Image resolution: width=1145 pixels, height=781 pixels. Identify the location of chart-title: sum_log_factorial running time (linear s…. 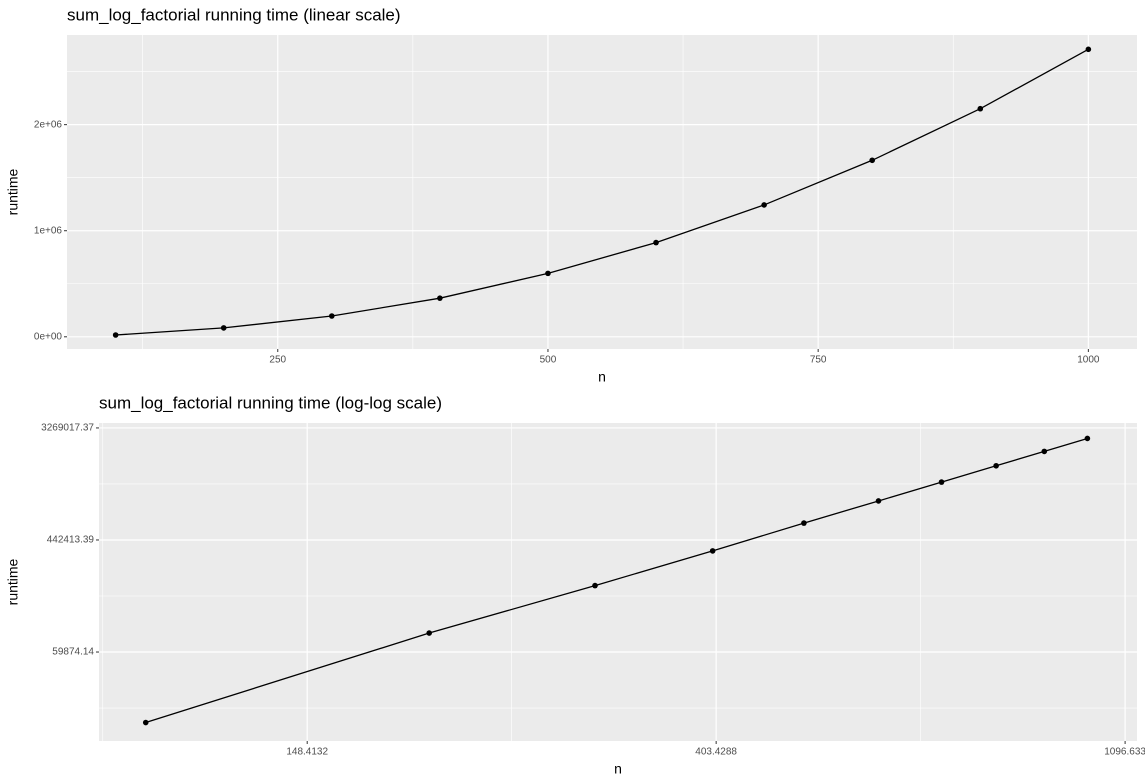
(234, 14).